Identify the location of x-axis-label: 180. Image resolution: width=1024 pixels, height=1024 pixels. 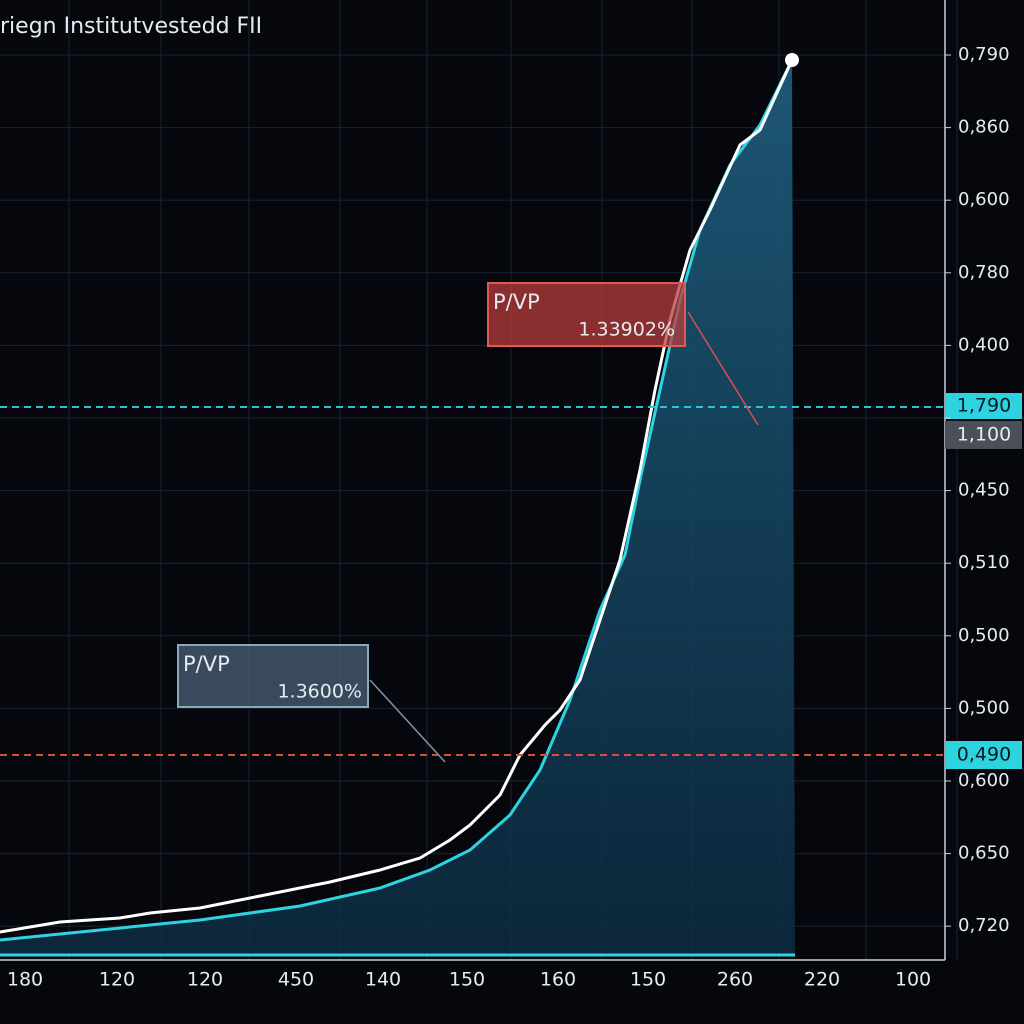
(25, 980).